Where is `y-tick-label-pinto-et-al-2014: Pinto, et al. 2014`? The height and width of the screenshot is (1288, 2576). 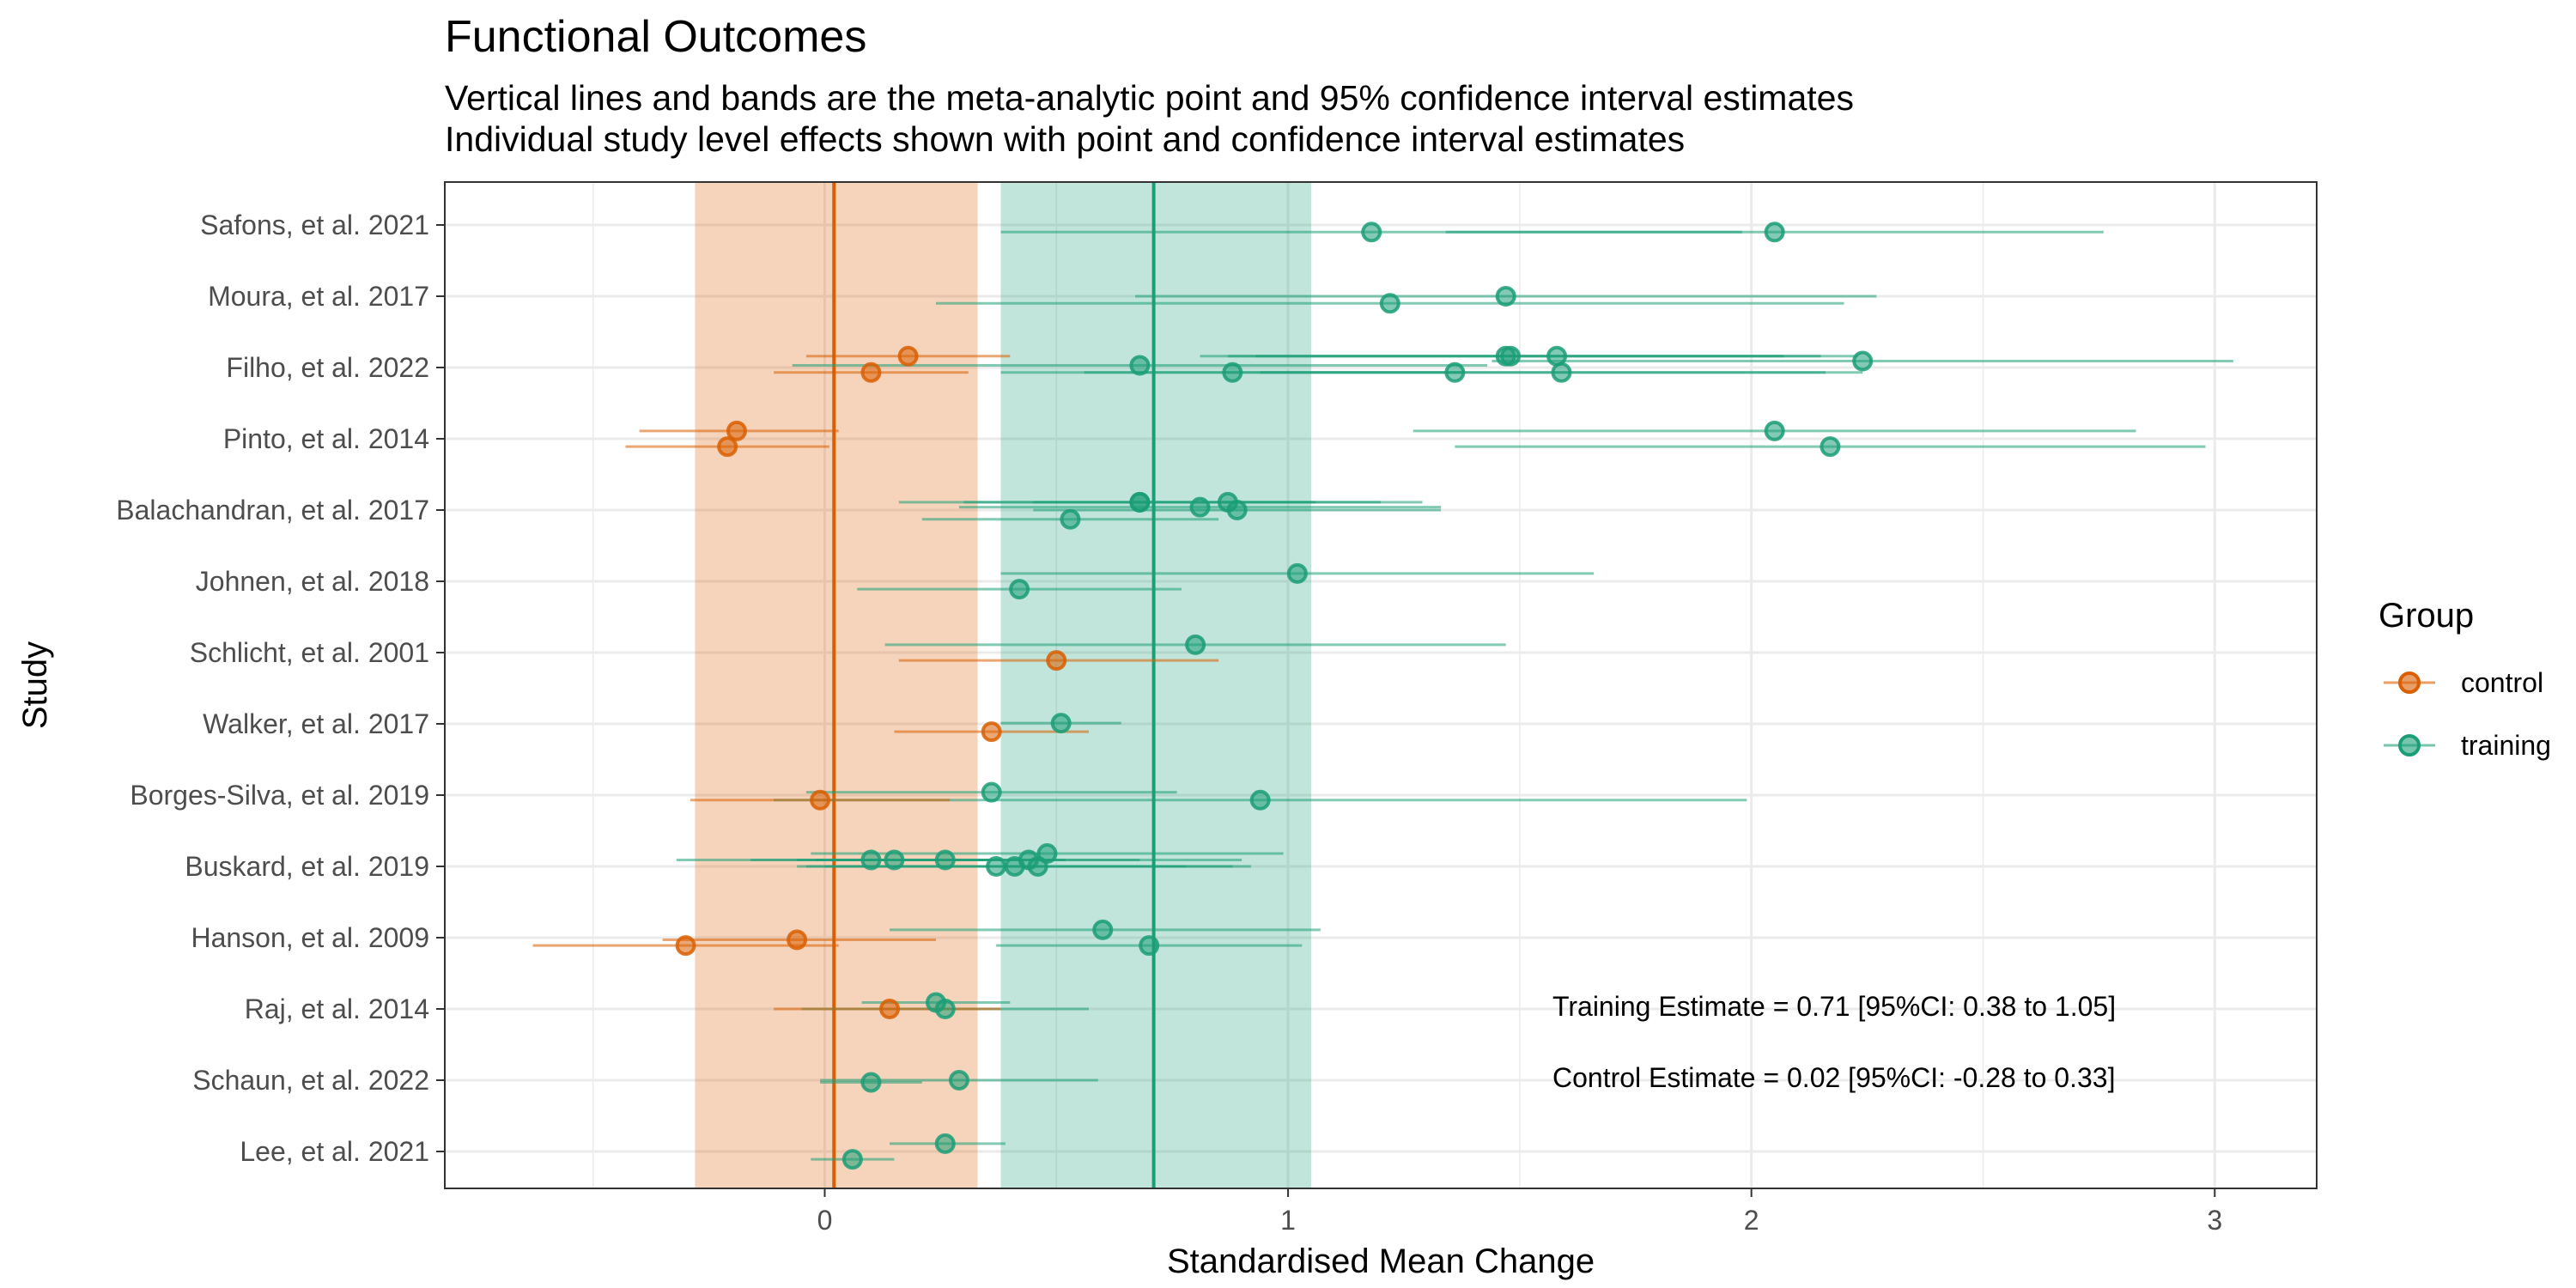 y-tick-label-pinto-et-al-2014: Pinto, et al. 2014 is located at coordinates (326, 439).